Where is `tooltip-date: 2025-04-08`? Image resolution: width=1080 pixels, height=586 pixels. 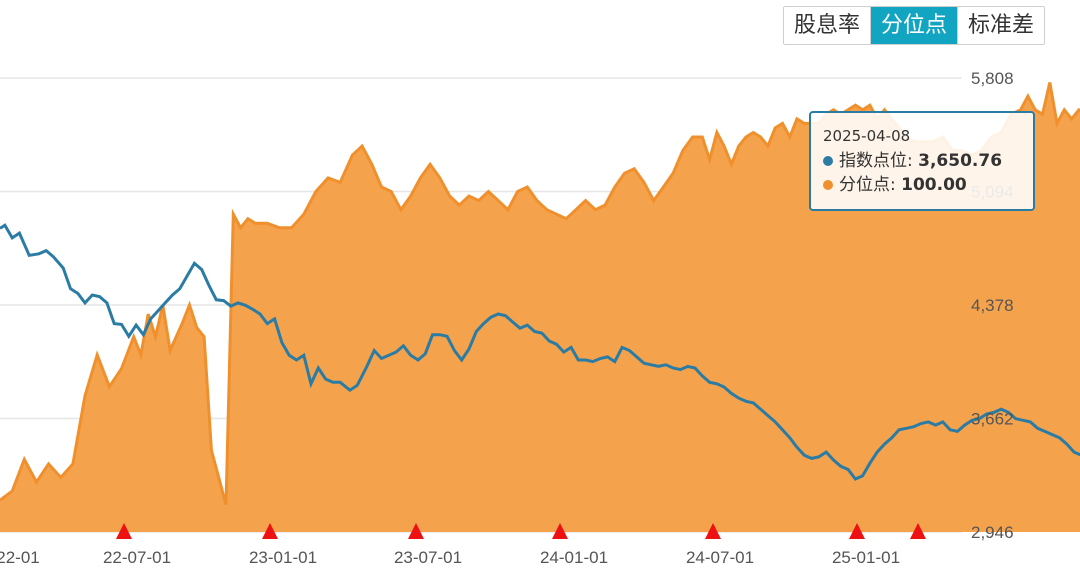 tooltip-date: 2025-04-08 is located at coordinates (867, 136).